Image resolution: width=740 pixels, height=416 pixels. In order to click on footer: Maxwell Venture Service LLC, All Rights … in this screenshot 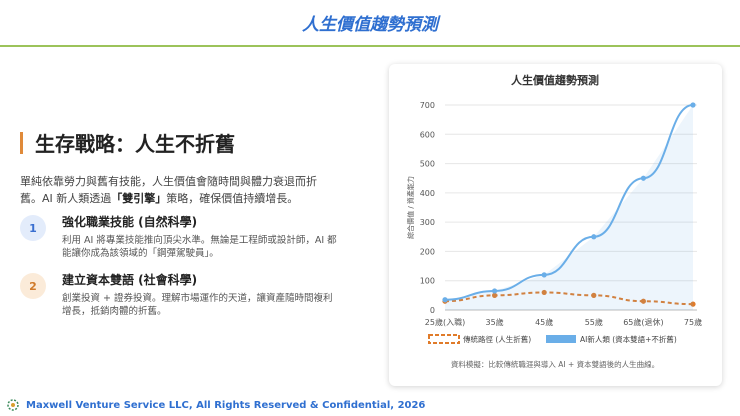, I will do `click(215, 405)`.